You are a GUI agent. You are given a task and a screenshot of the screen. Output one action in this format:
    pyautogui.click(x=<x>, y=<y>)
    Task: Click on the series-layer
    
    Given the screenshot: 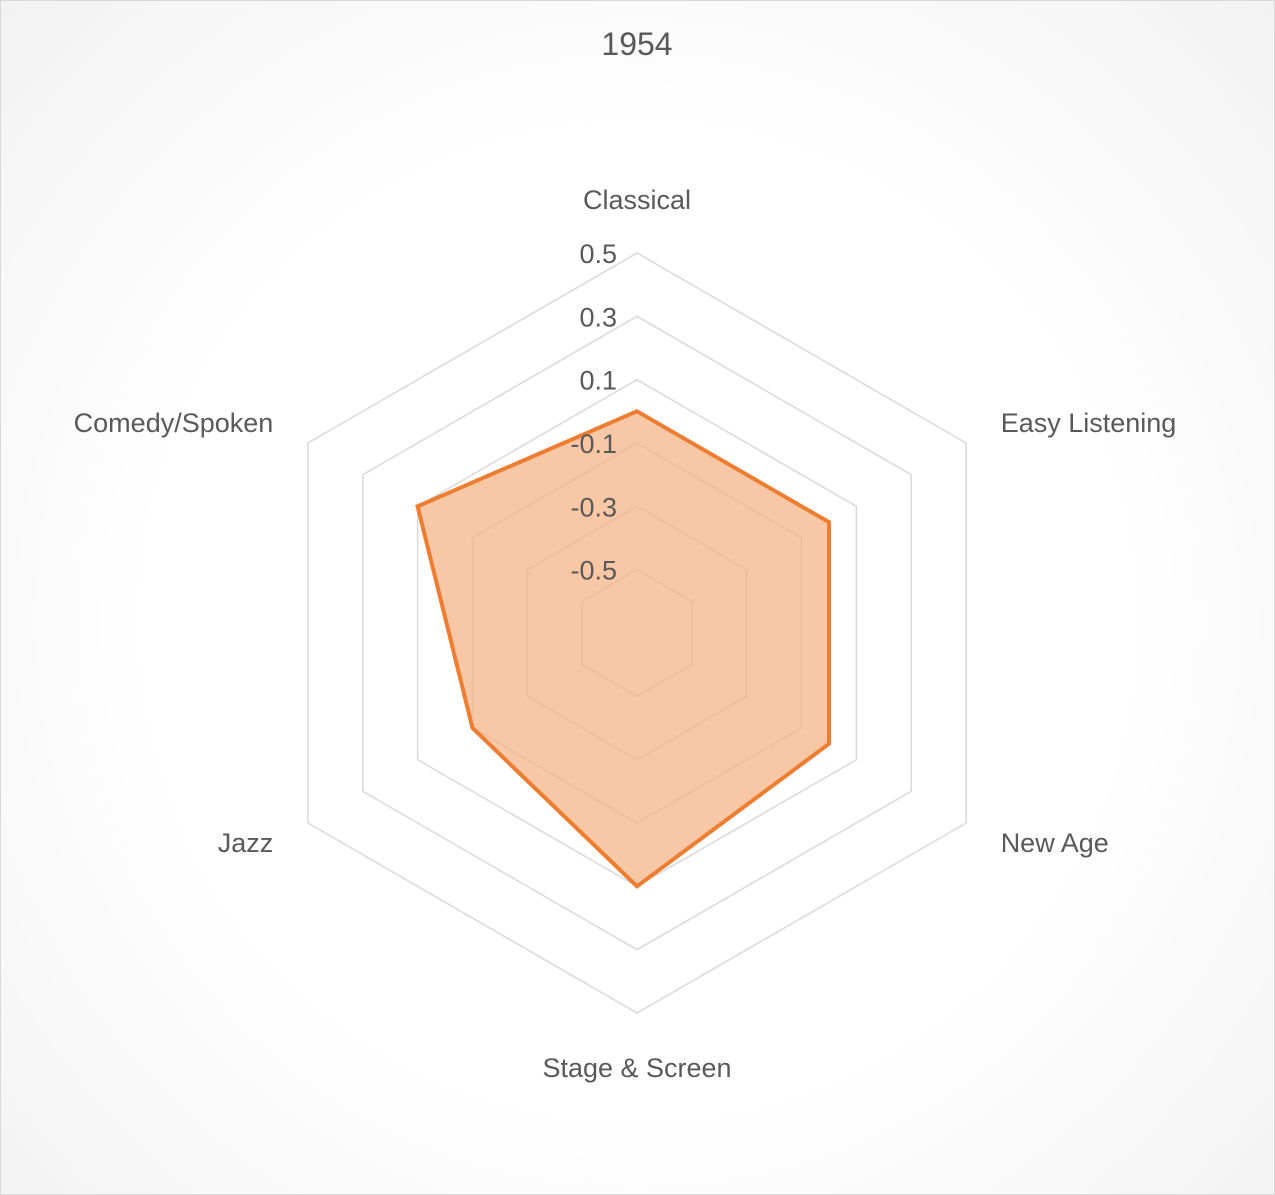 What is the action you would take?
    pyautogui.click(x=623, y=649)
    